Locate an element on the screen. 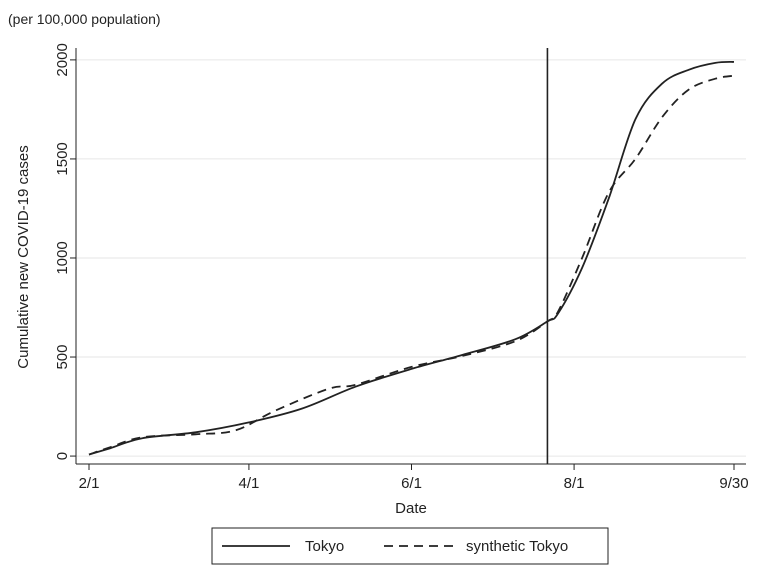 This screenshot has height=579, width=776. x-axis-title: Date is located at coordinates (411, 508).